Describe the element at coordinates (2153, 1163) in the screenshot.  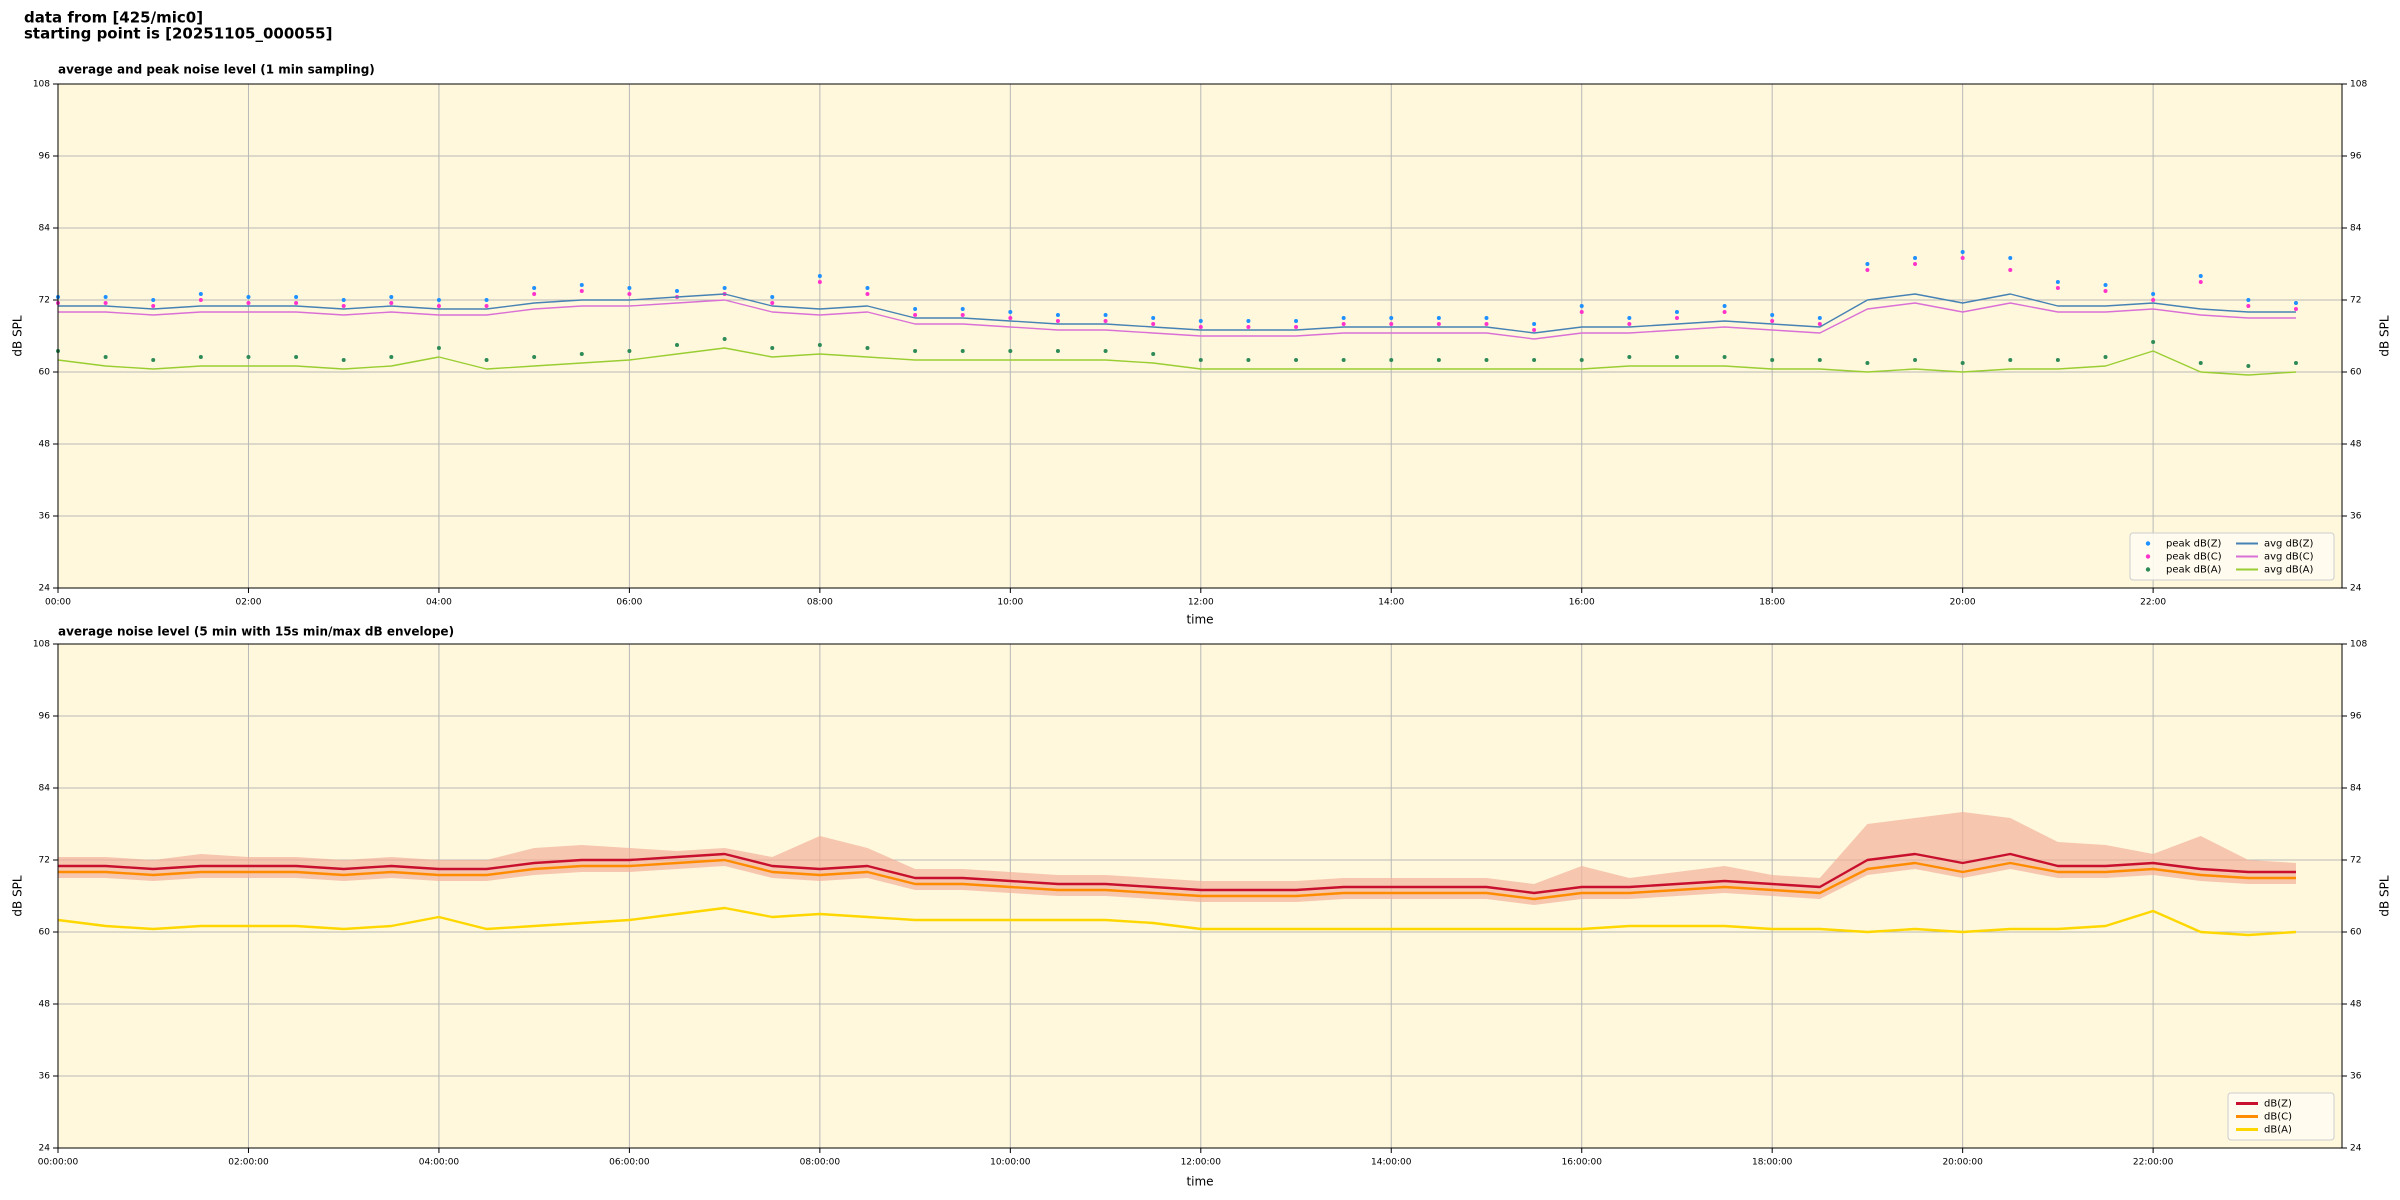
I see `x-tick-label: 22:00:00` at that location.